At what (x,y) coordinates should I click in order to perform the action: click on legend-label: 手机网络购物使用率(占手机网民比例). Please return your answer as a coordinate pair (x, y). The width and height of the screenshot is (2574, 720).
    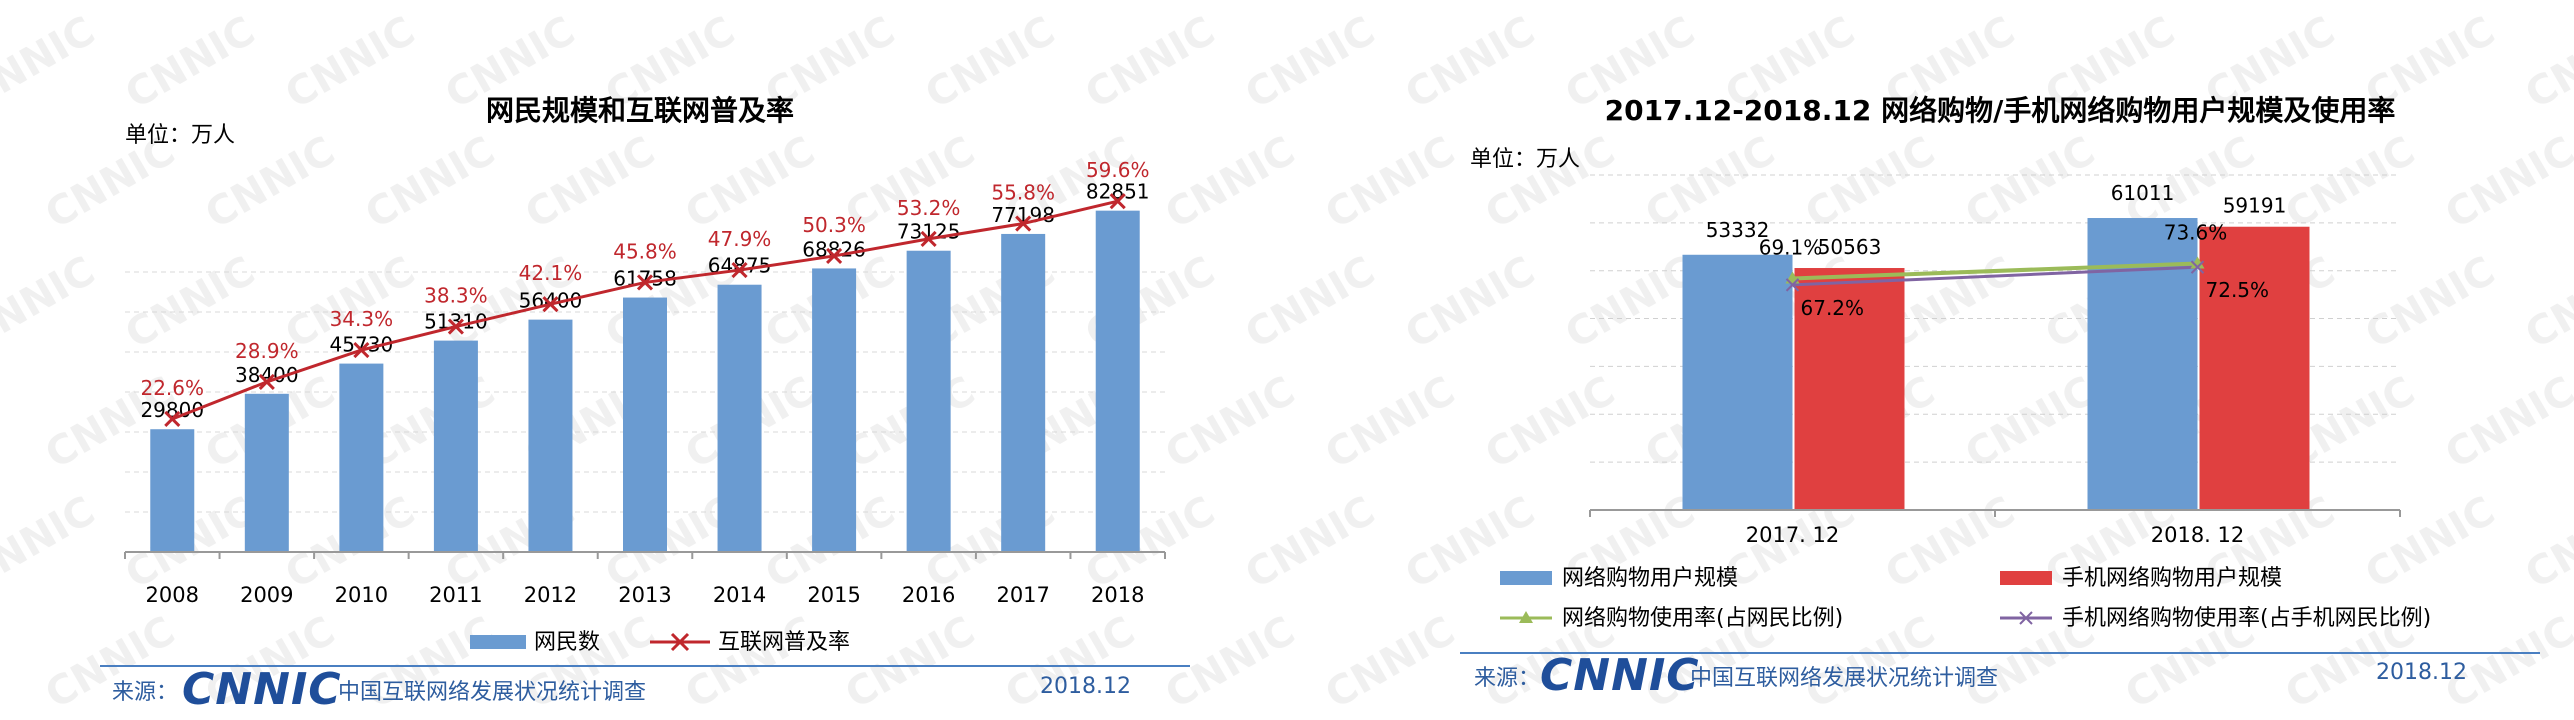
    Looking at the image, I should click on (2246, 618).